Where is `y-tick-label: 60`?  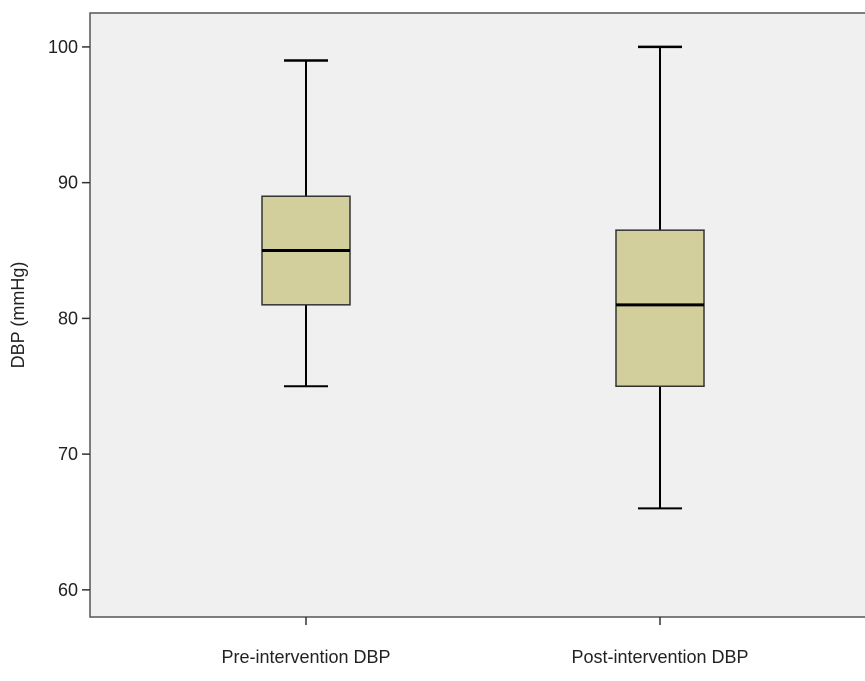
y-tick-label: 60 is located at coordinates (68, 590).